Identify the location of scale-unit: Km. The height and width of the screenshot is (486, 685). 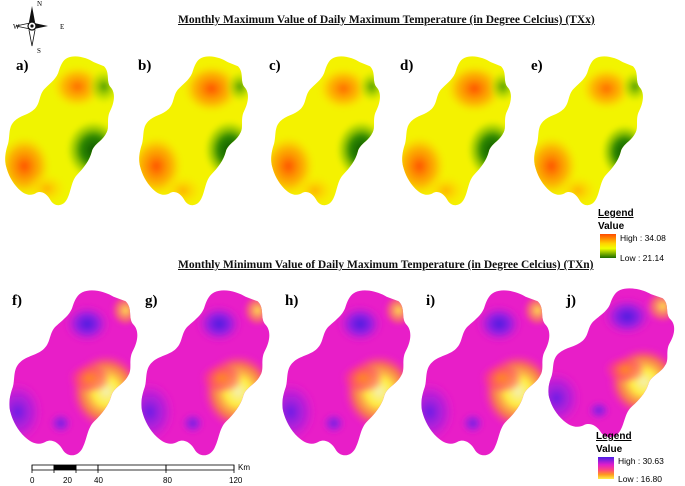
(244, 467).